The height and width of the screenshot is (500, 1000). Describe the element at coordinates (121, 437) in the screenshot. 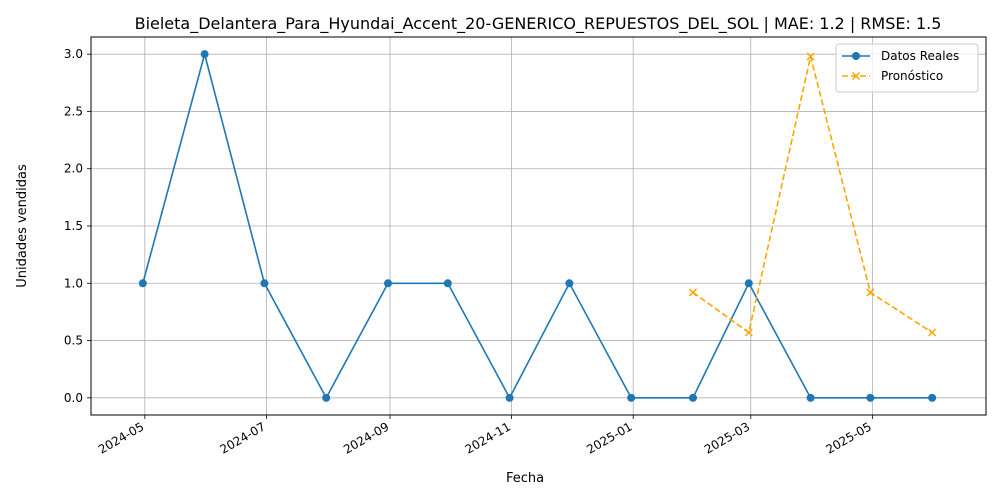

I see `x-tick-label: 2024-05` at that location.